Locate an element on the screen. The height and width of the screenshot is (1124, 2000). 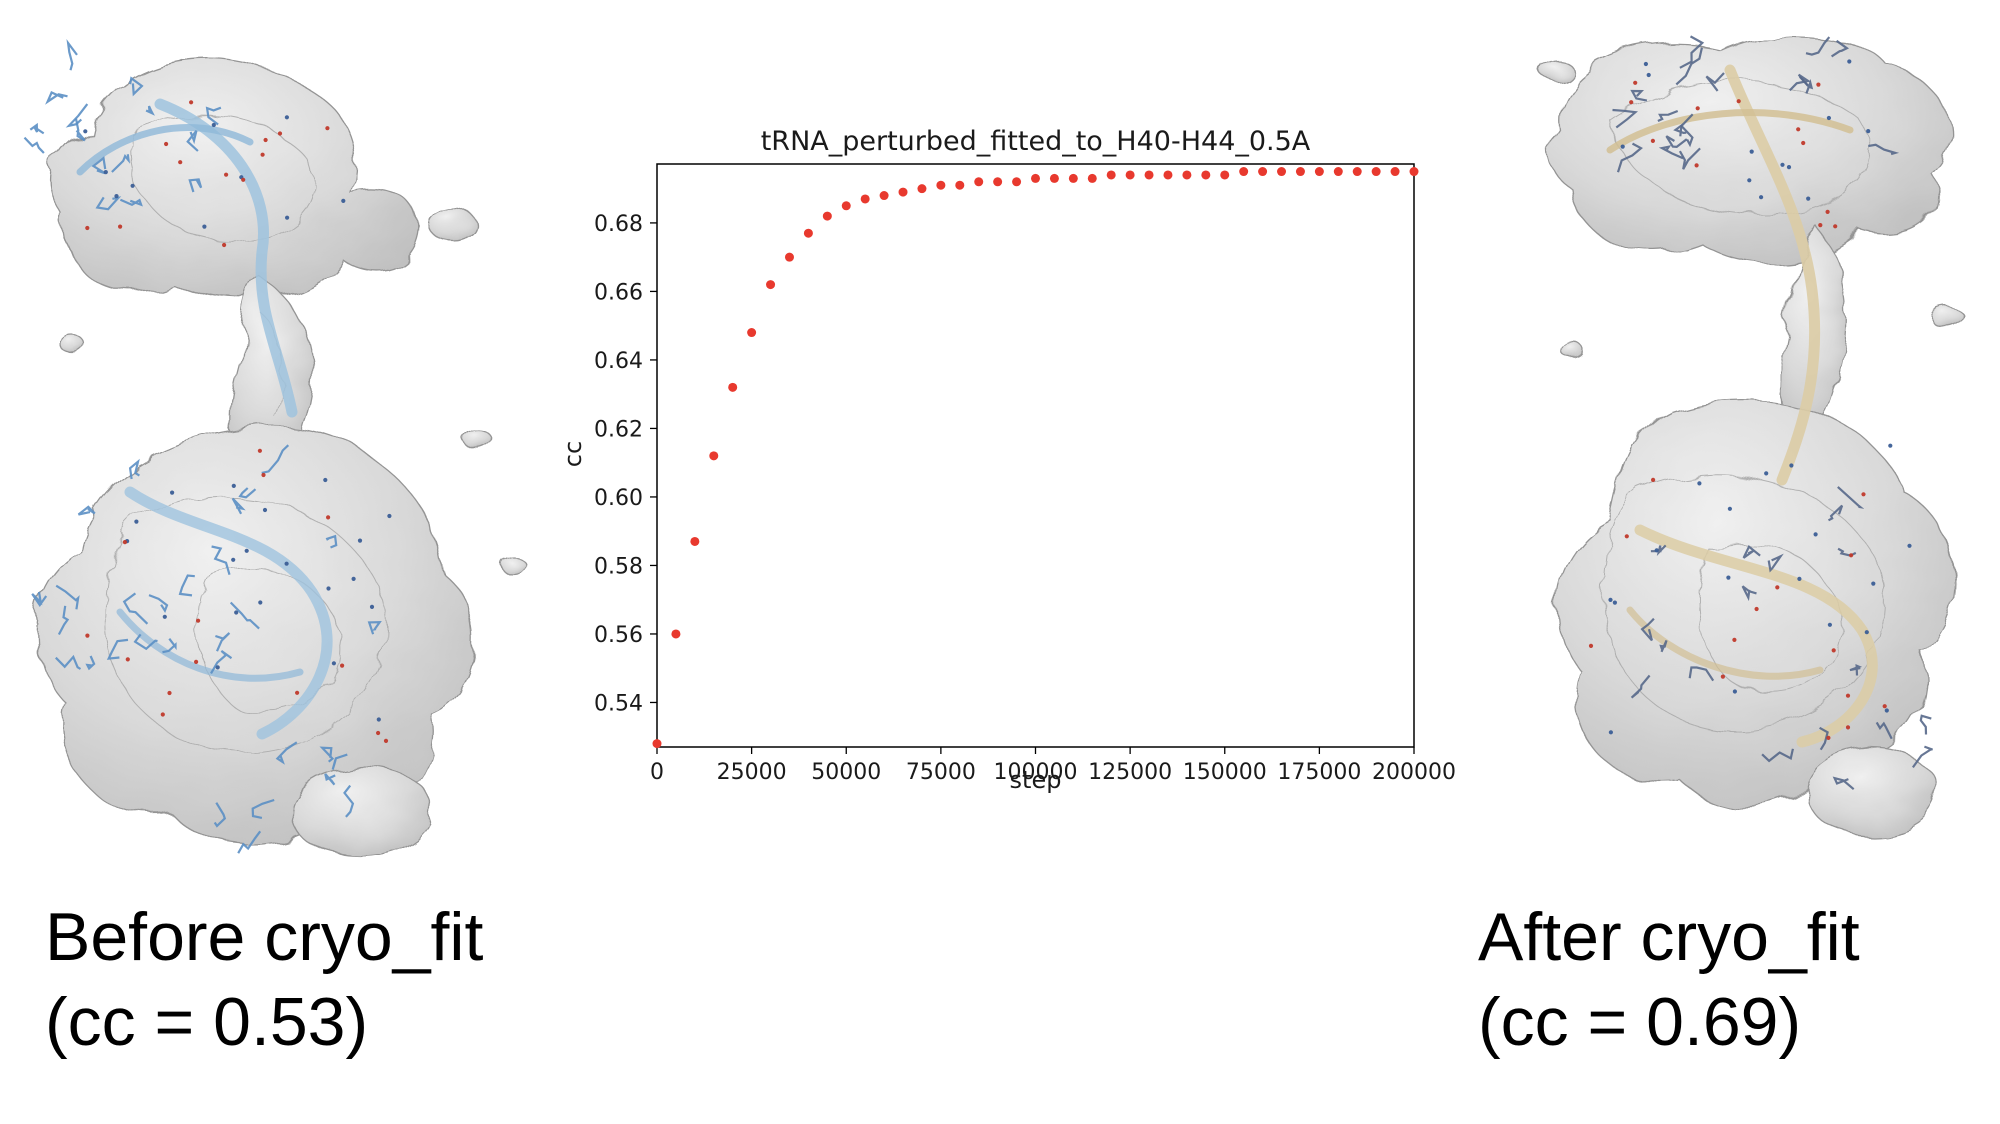
svg-text: 0.68 is located at coordinates (618, 224).